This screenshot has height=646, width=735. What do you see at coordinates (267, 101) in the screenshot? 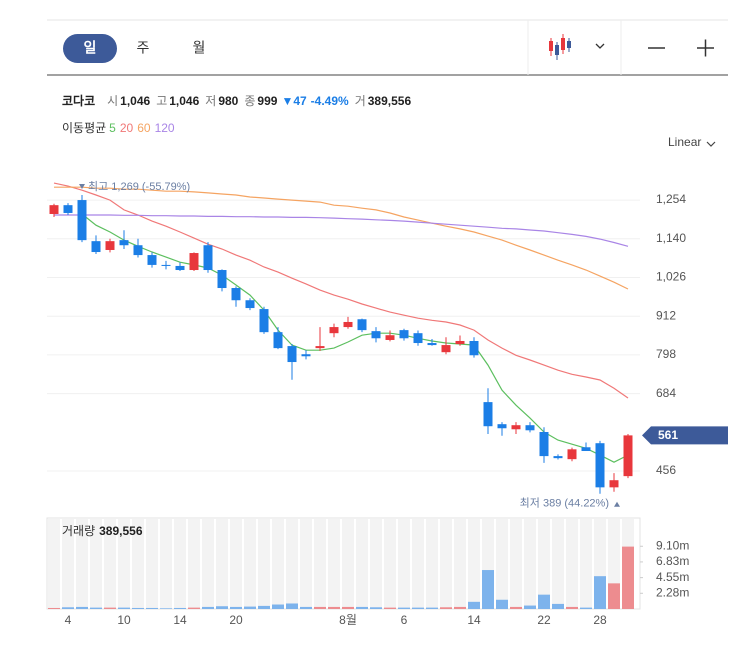
I see `quote-part: 999` at bounding box center [267, 101].